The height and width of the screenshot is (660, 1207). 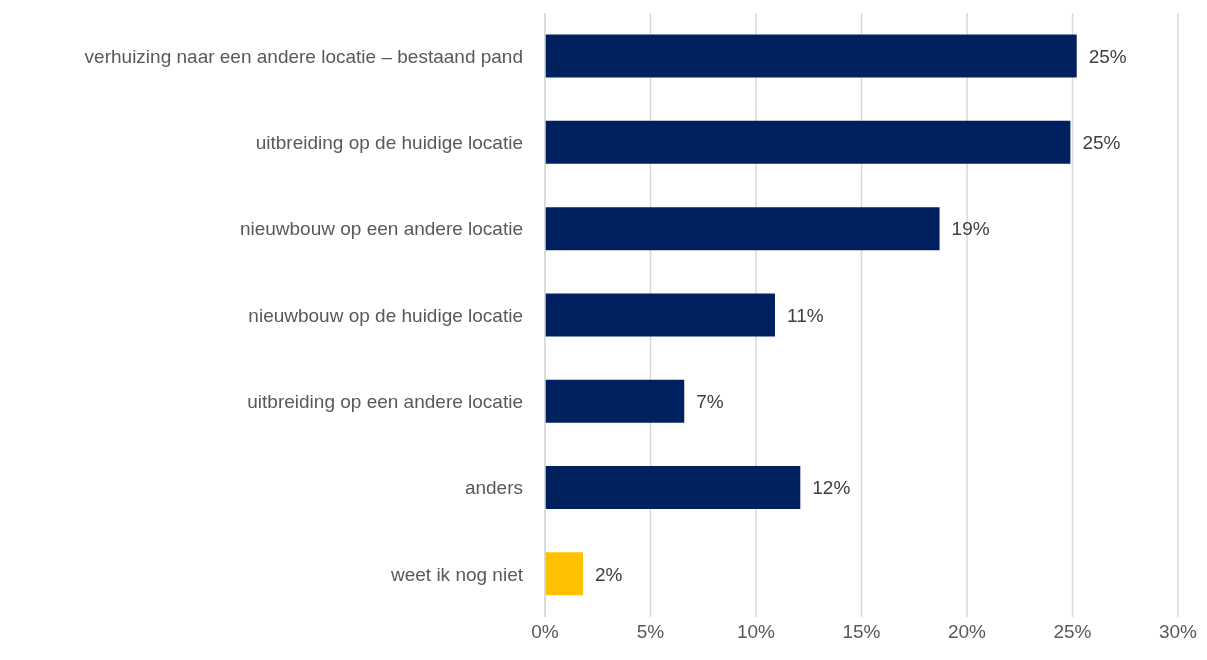 What do you see at coordinates (650, 632) in the screenshot?
I see `x-tick-label: 5%` at bounding box center [650, 632].